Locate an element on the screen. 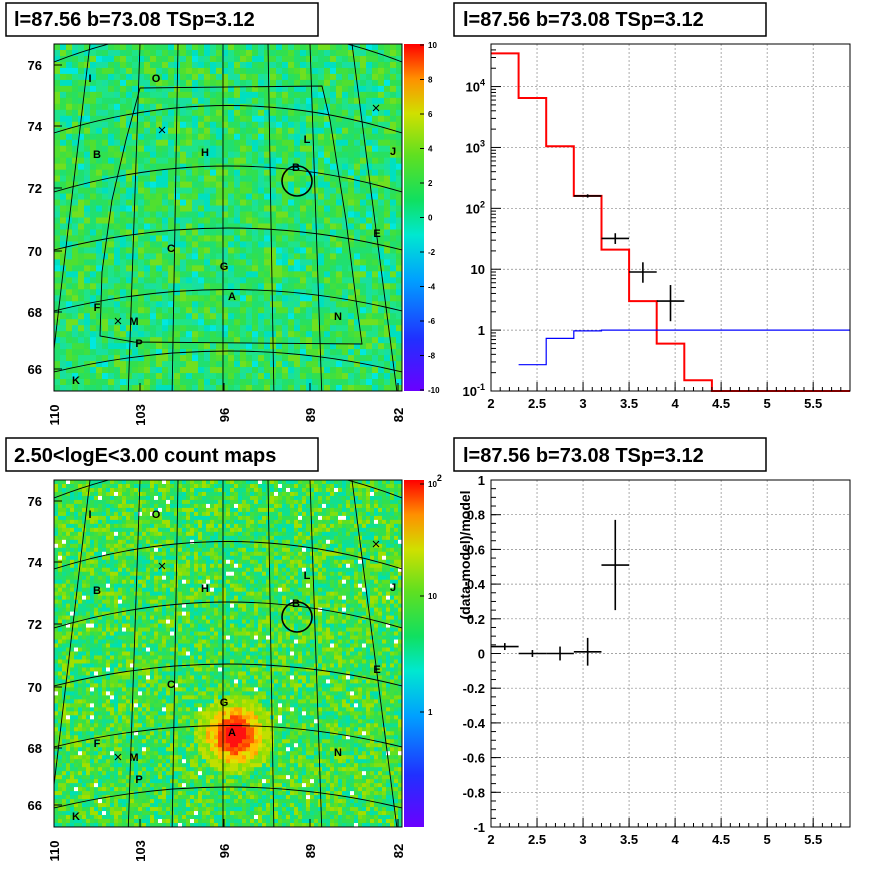 This screenshot has width=896, height=872. x-tick-label: 2 is located at coordinates (490, 839).